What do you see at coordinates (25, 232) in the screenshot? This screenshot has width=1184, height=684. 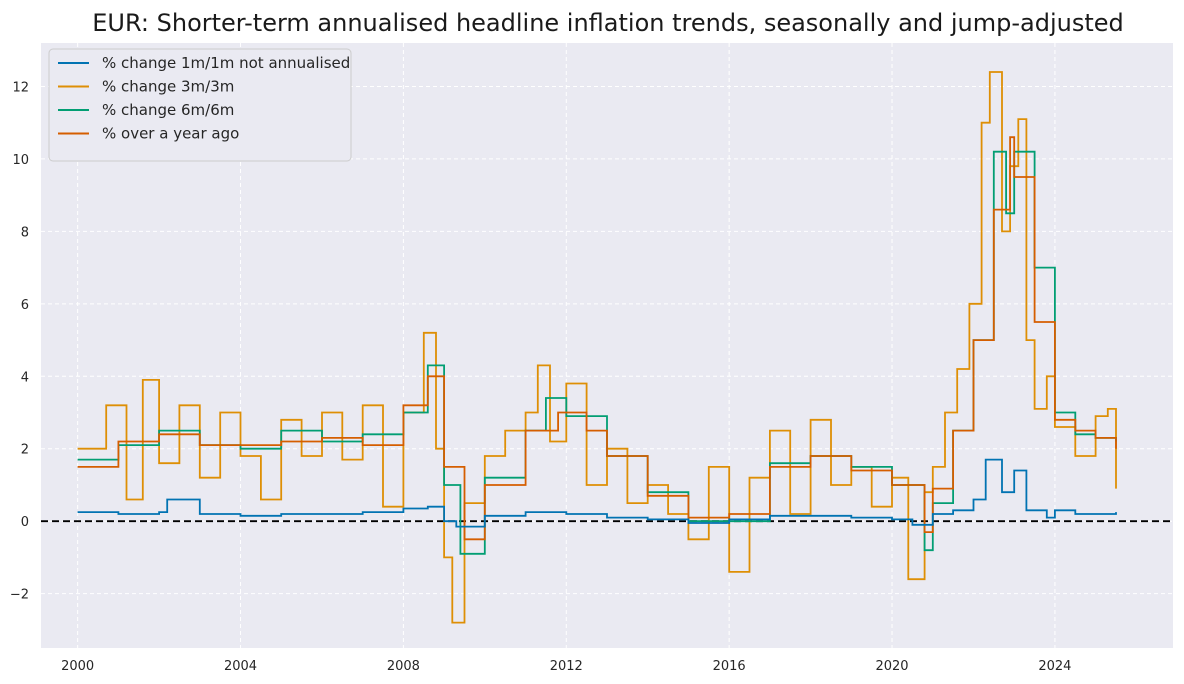 I see `y-tick-label: 8` at bounding box center [25, 232].